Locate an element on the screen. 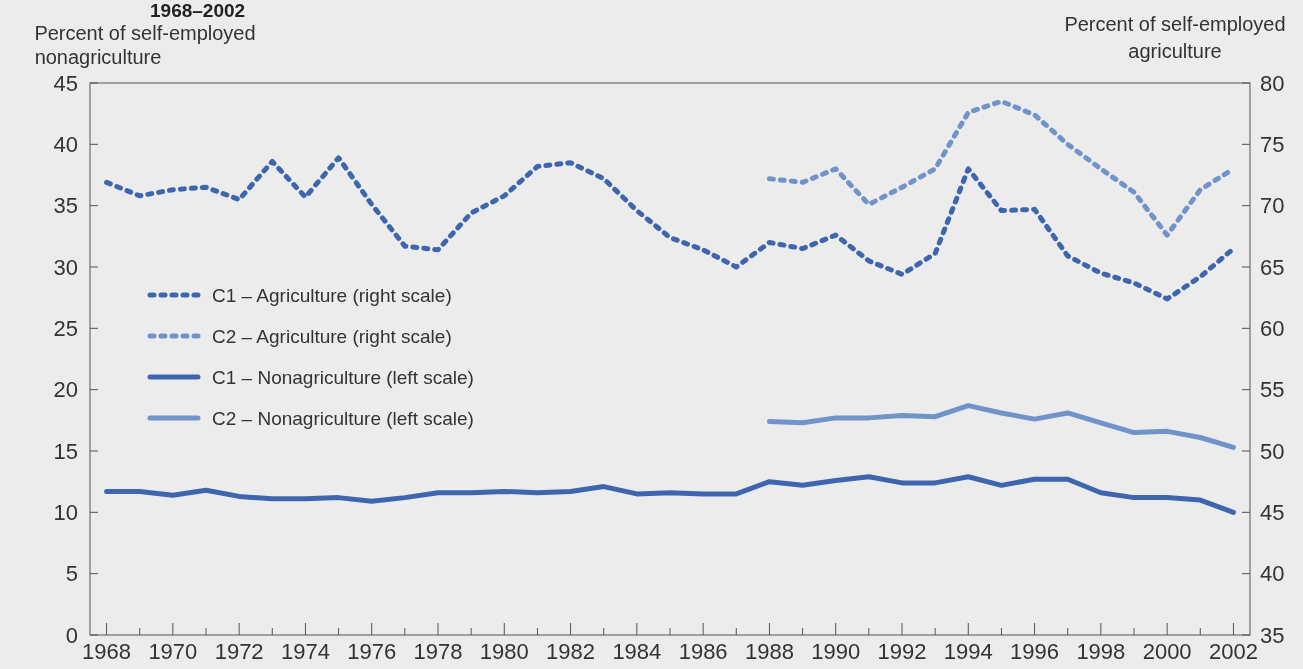 The height and width of the screenshot is (669, 1303). x-tick-label: 1972 is located at coordinates (239, 651).